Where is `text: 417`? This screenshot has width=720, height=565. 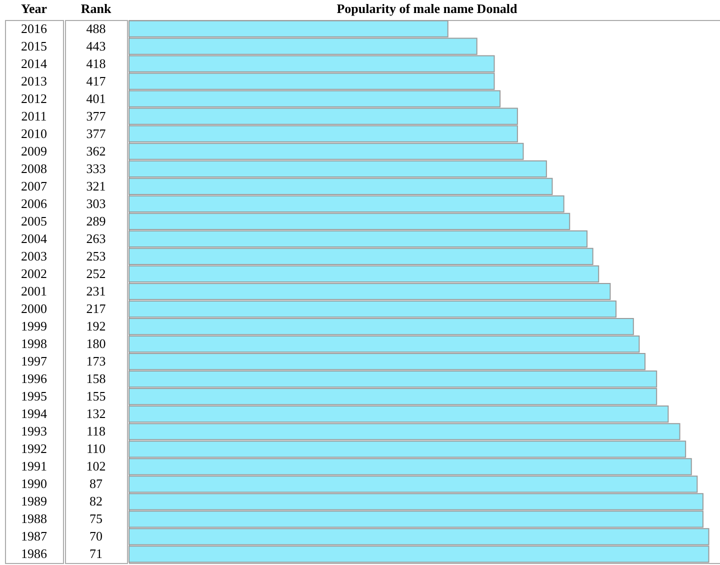 text: 417 is located at coordinates (96, 80).